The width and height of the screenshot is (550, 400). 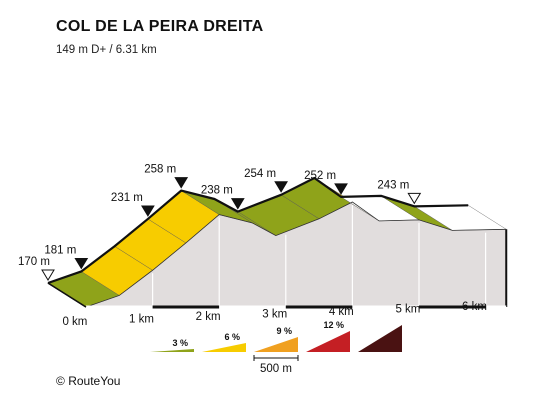 I want to click on elevation-label: 238 m, so click(x=217, y=191).